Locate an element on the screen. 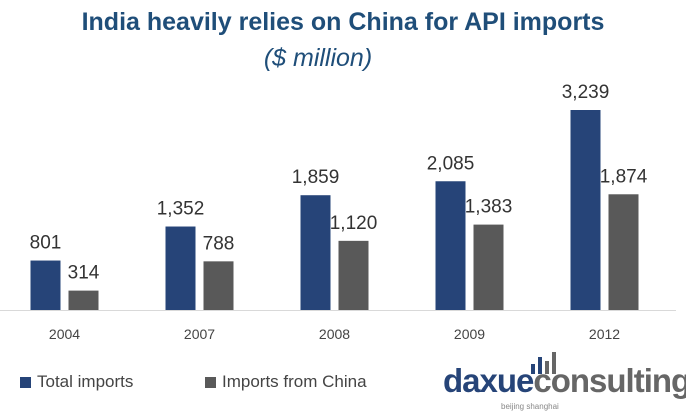 This screenshot has width=686, height=418. data-label: 1,859 is located at coordinates (316, 177).